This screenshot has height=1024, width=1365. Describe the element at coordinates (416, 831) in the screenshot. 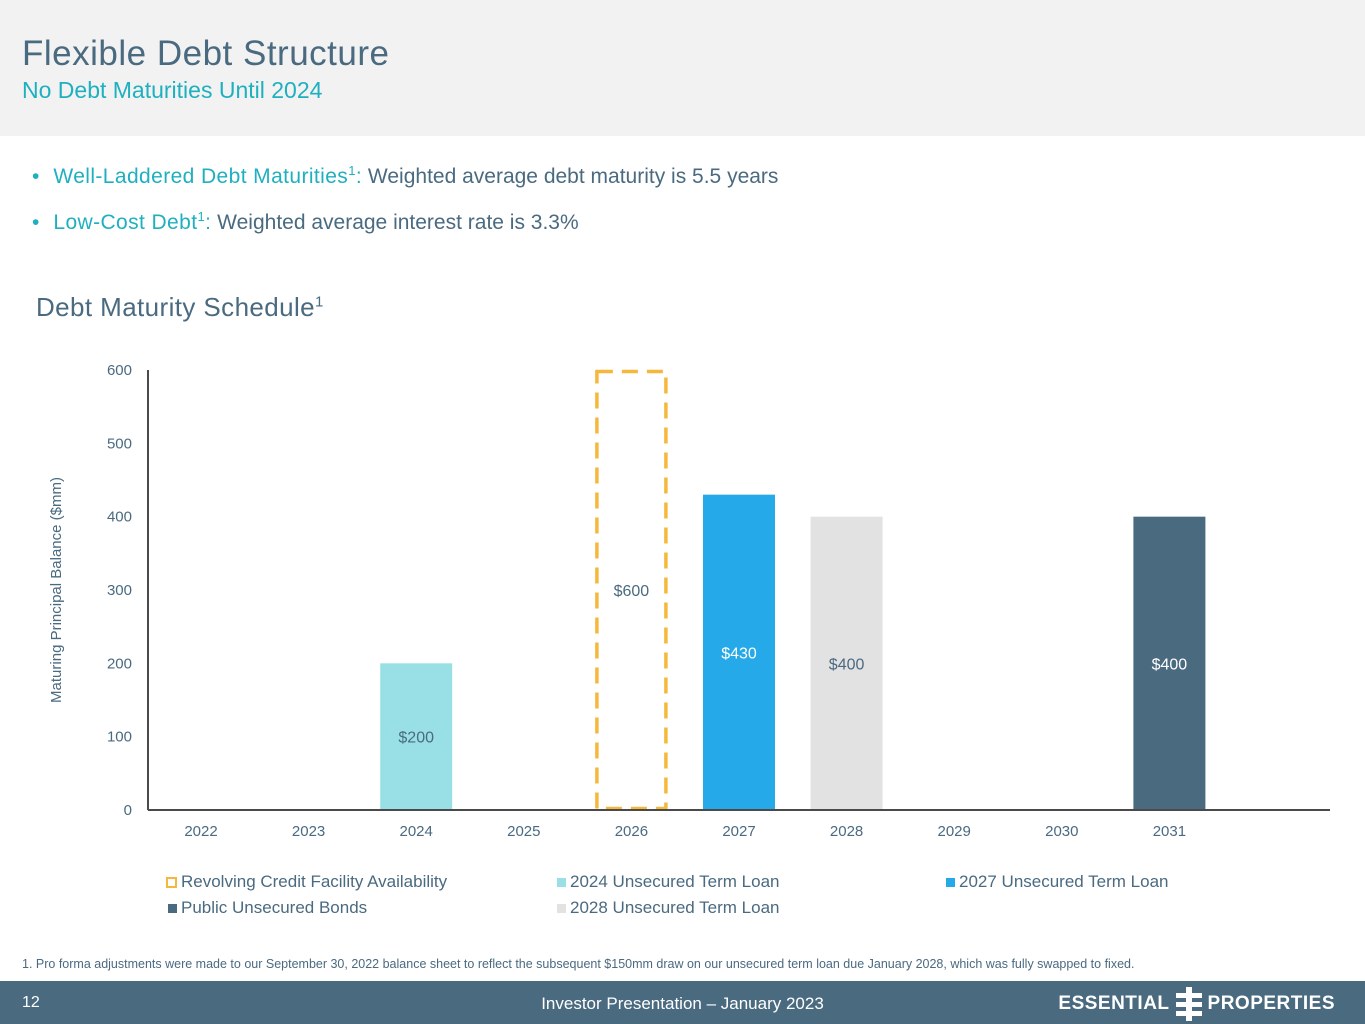

I see `x-tick-label: 2024` at that location.